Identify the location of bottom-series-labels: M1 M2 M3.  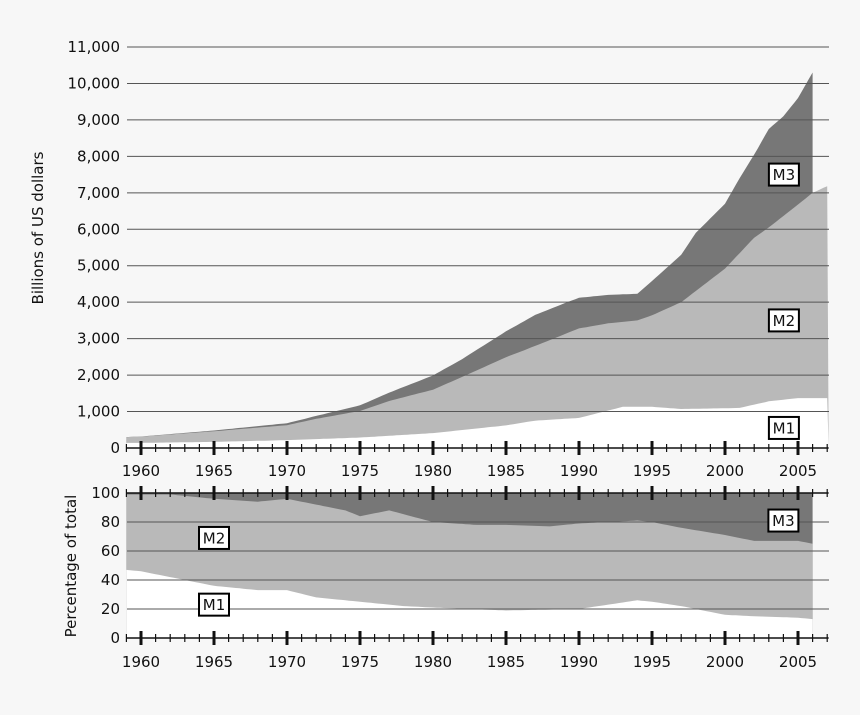
(499, 562).